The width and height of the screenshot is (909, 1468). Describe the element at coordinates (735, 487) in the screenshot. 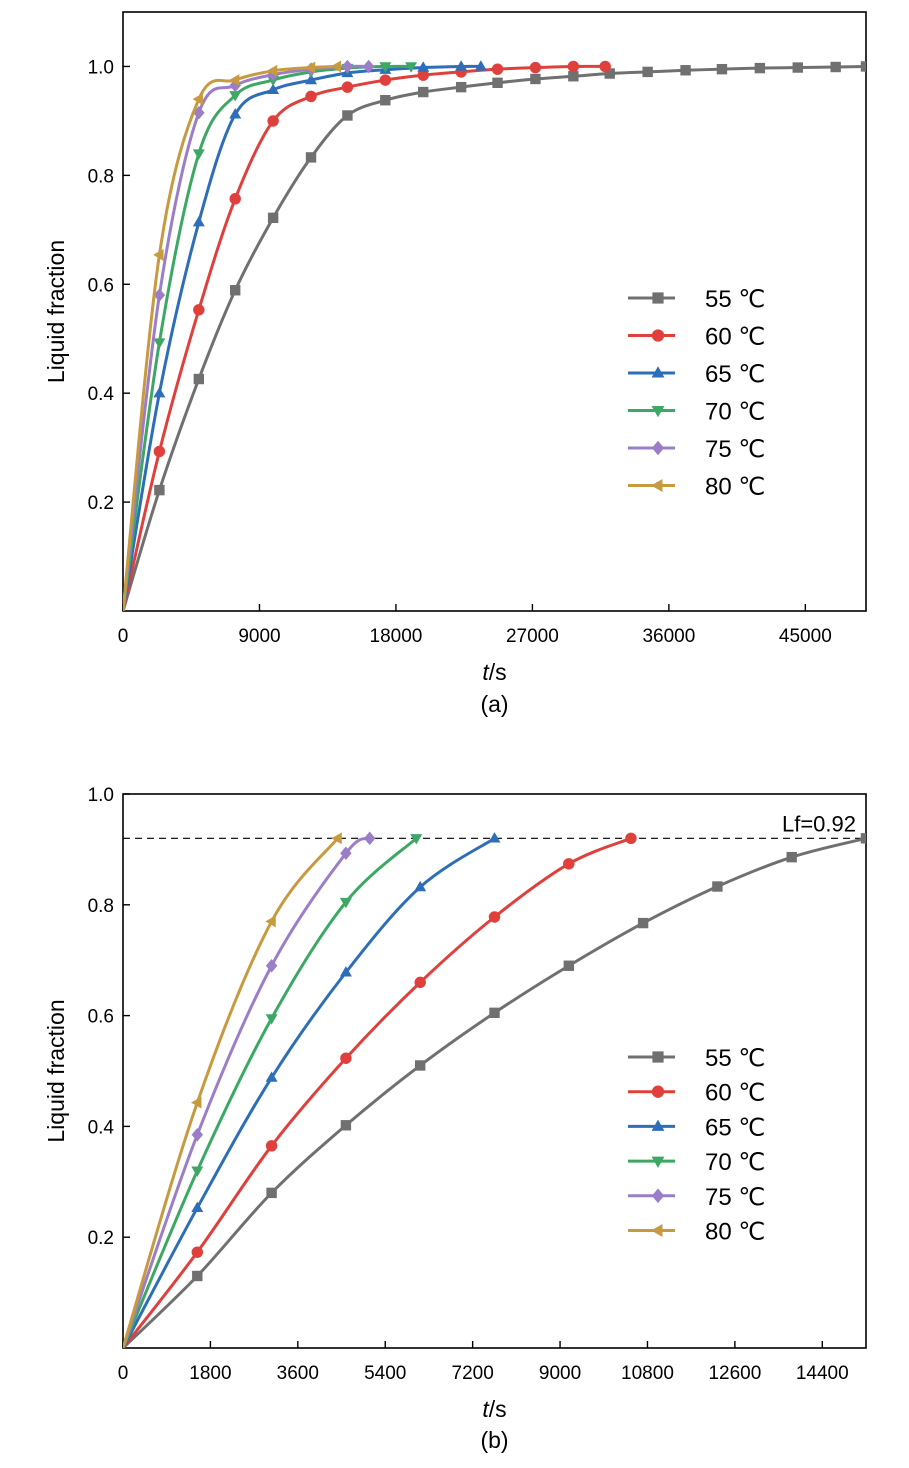

I see `legend-label-80-a: 80 ℃` at that location.